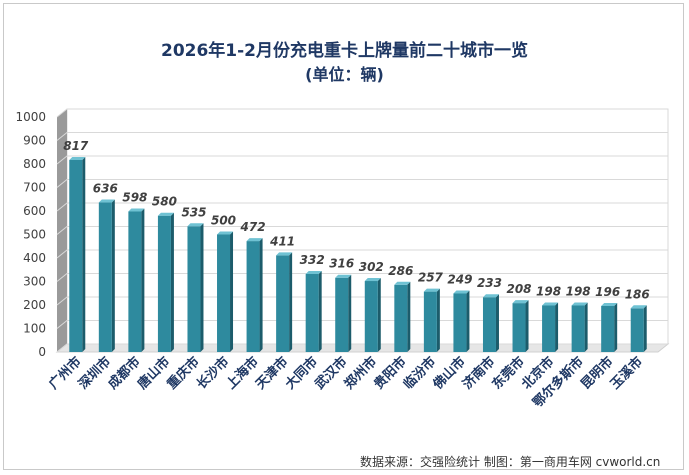 The height and width of the screenshot is (475, 689). What do you see at coordinates (449, 374) in the screenshot?
I see `x-tick-label: 佛山市` at bounding box center [449, 374].